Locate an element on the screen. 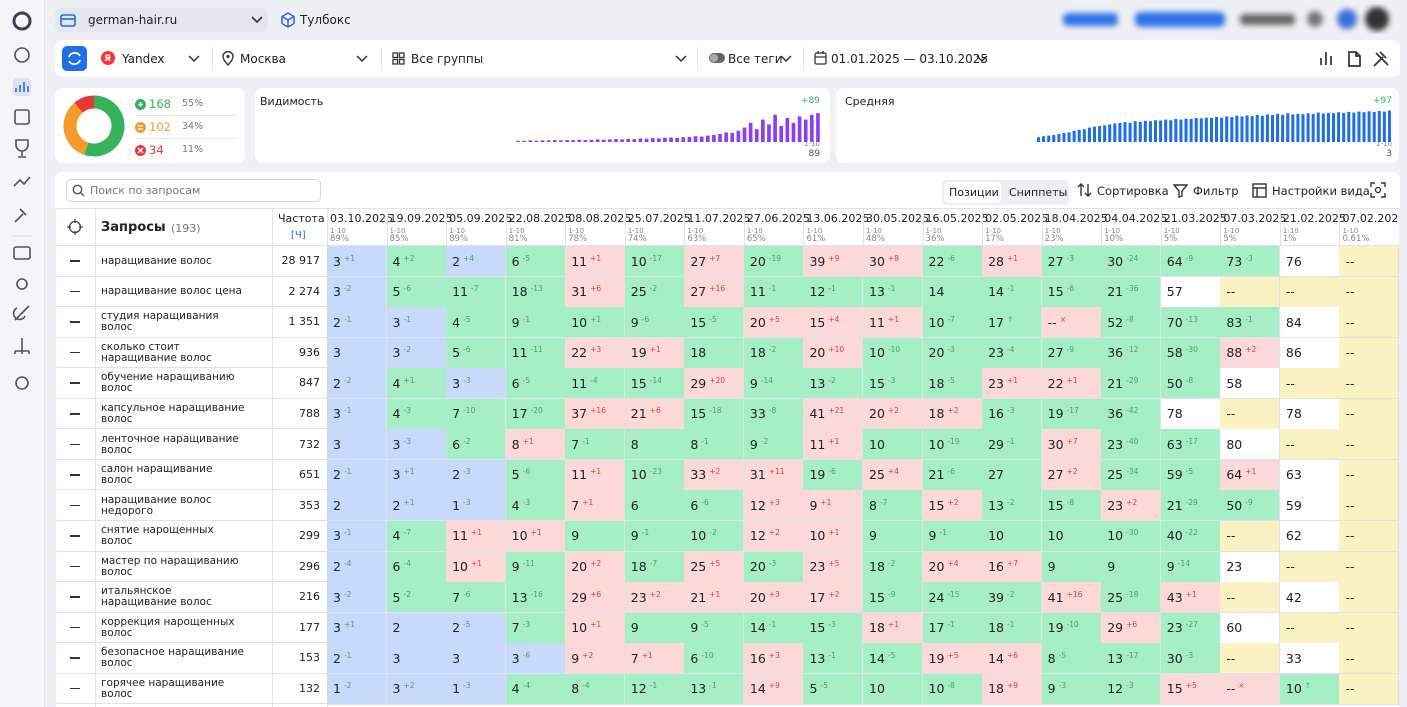 The height and width of the screenshot is (707, 1407). date-header: 11.07.2025 is located at coordinates (719, 218).